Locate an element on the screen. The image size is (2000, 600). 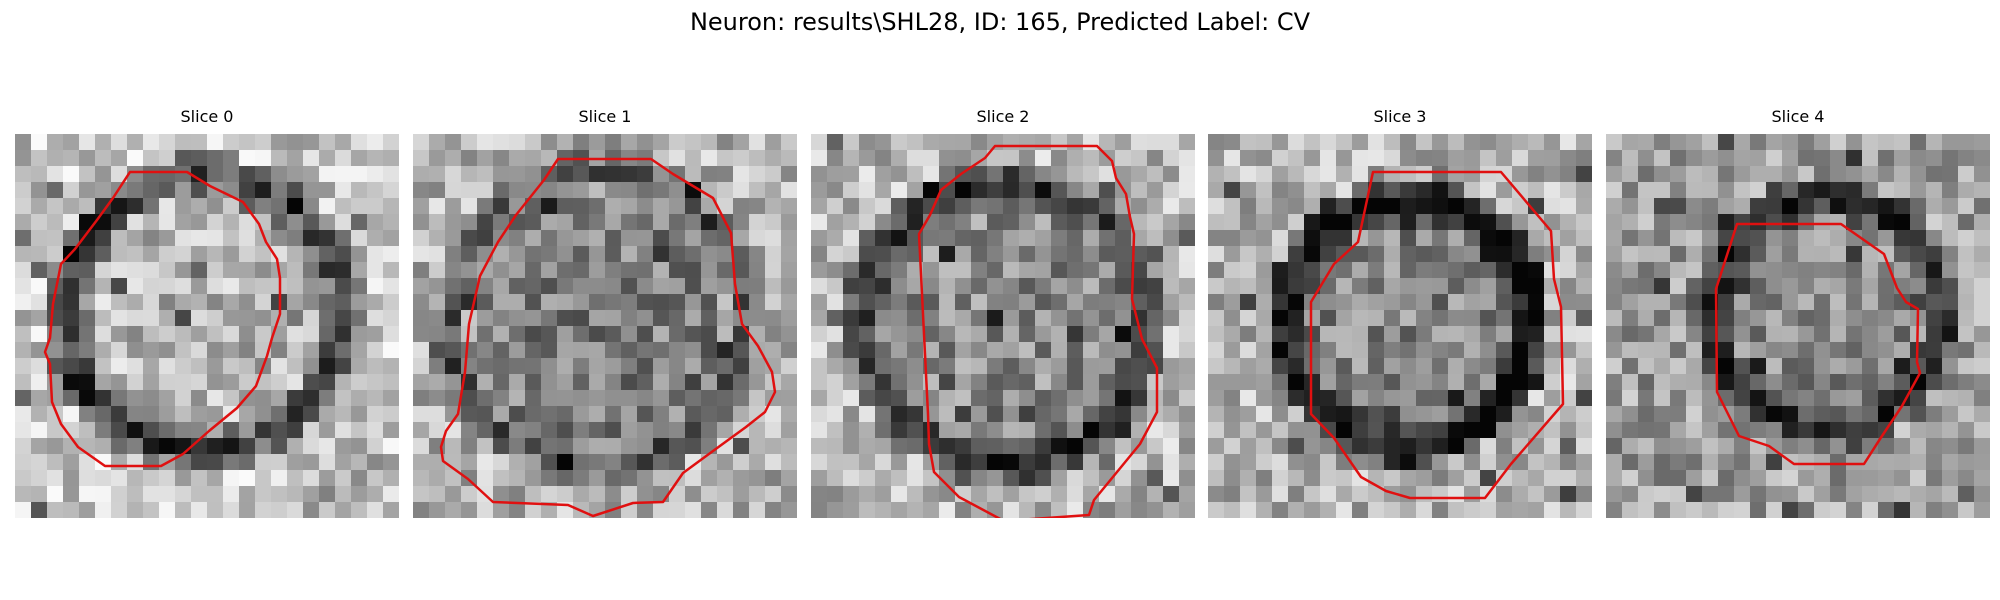
slice-title: Slice 0 is located at coordinates (207, 116).